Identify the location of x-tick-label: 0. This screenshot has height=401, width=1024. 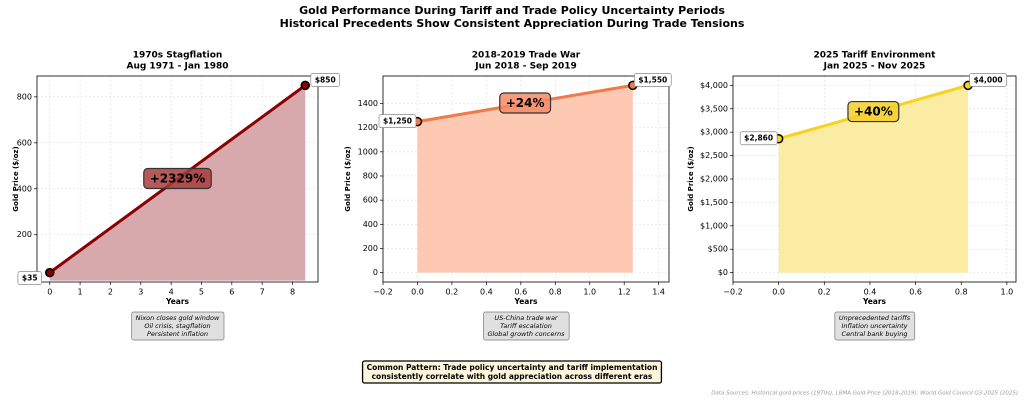
(49, 292).